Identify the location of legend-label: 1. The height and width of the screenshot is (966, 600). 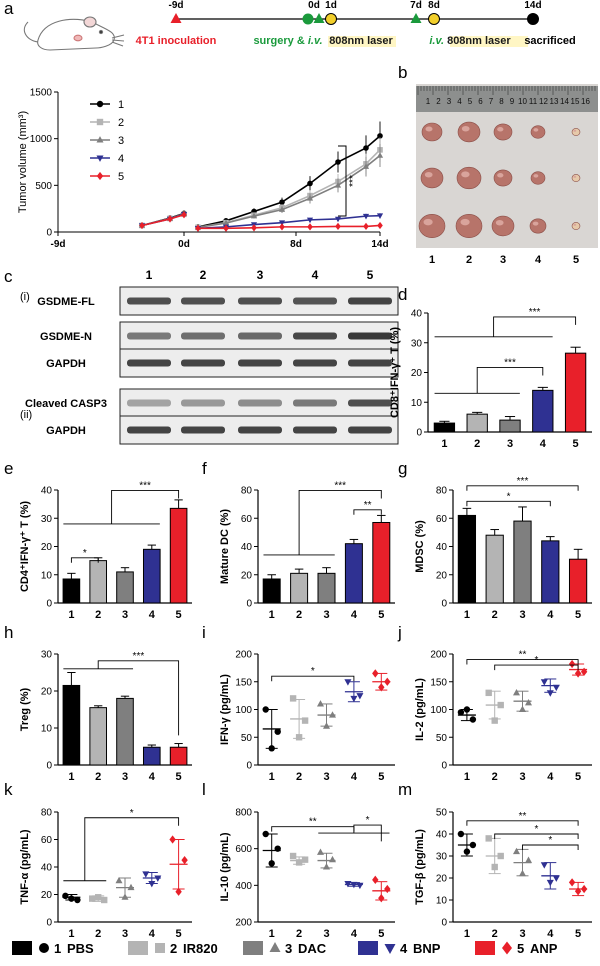
(121, 105).